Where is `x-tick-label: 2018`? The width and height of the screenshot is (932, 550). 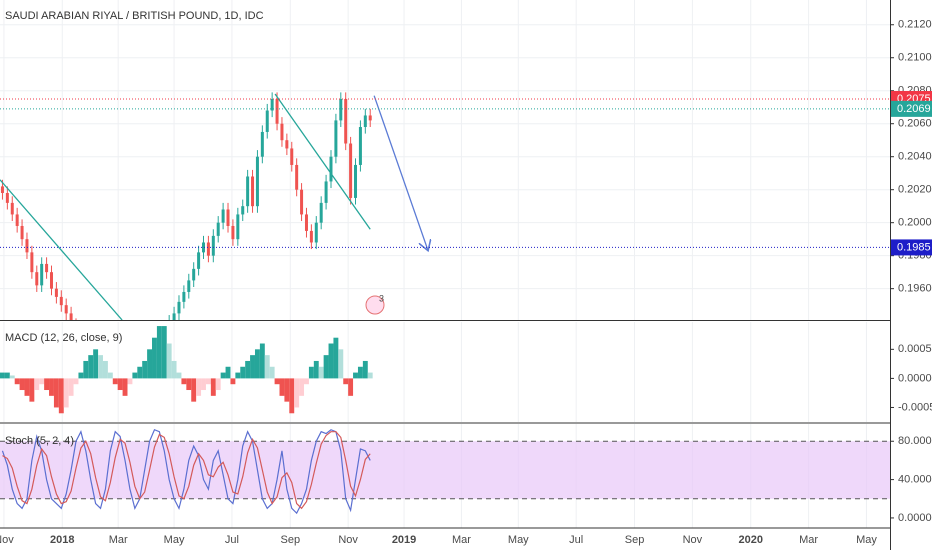
x-tick-label: 2018 is located at coordinates (62, 540).